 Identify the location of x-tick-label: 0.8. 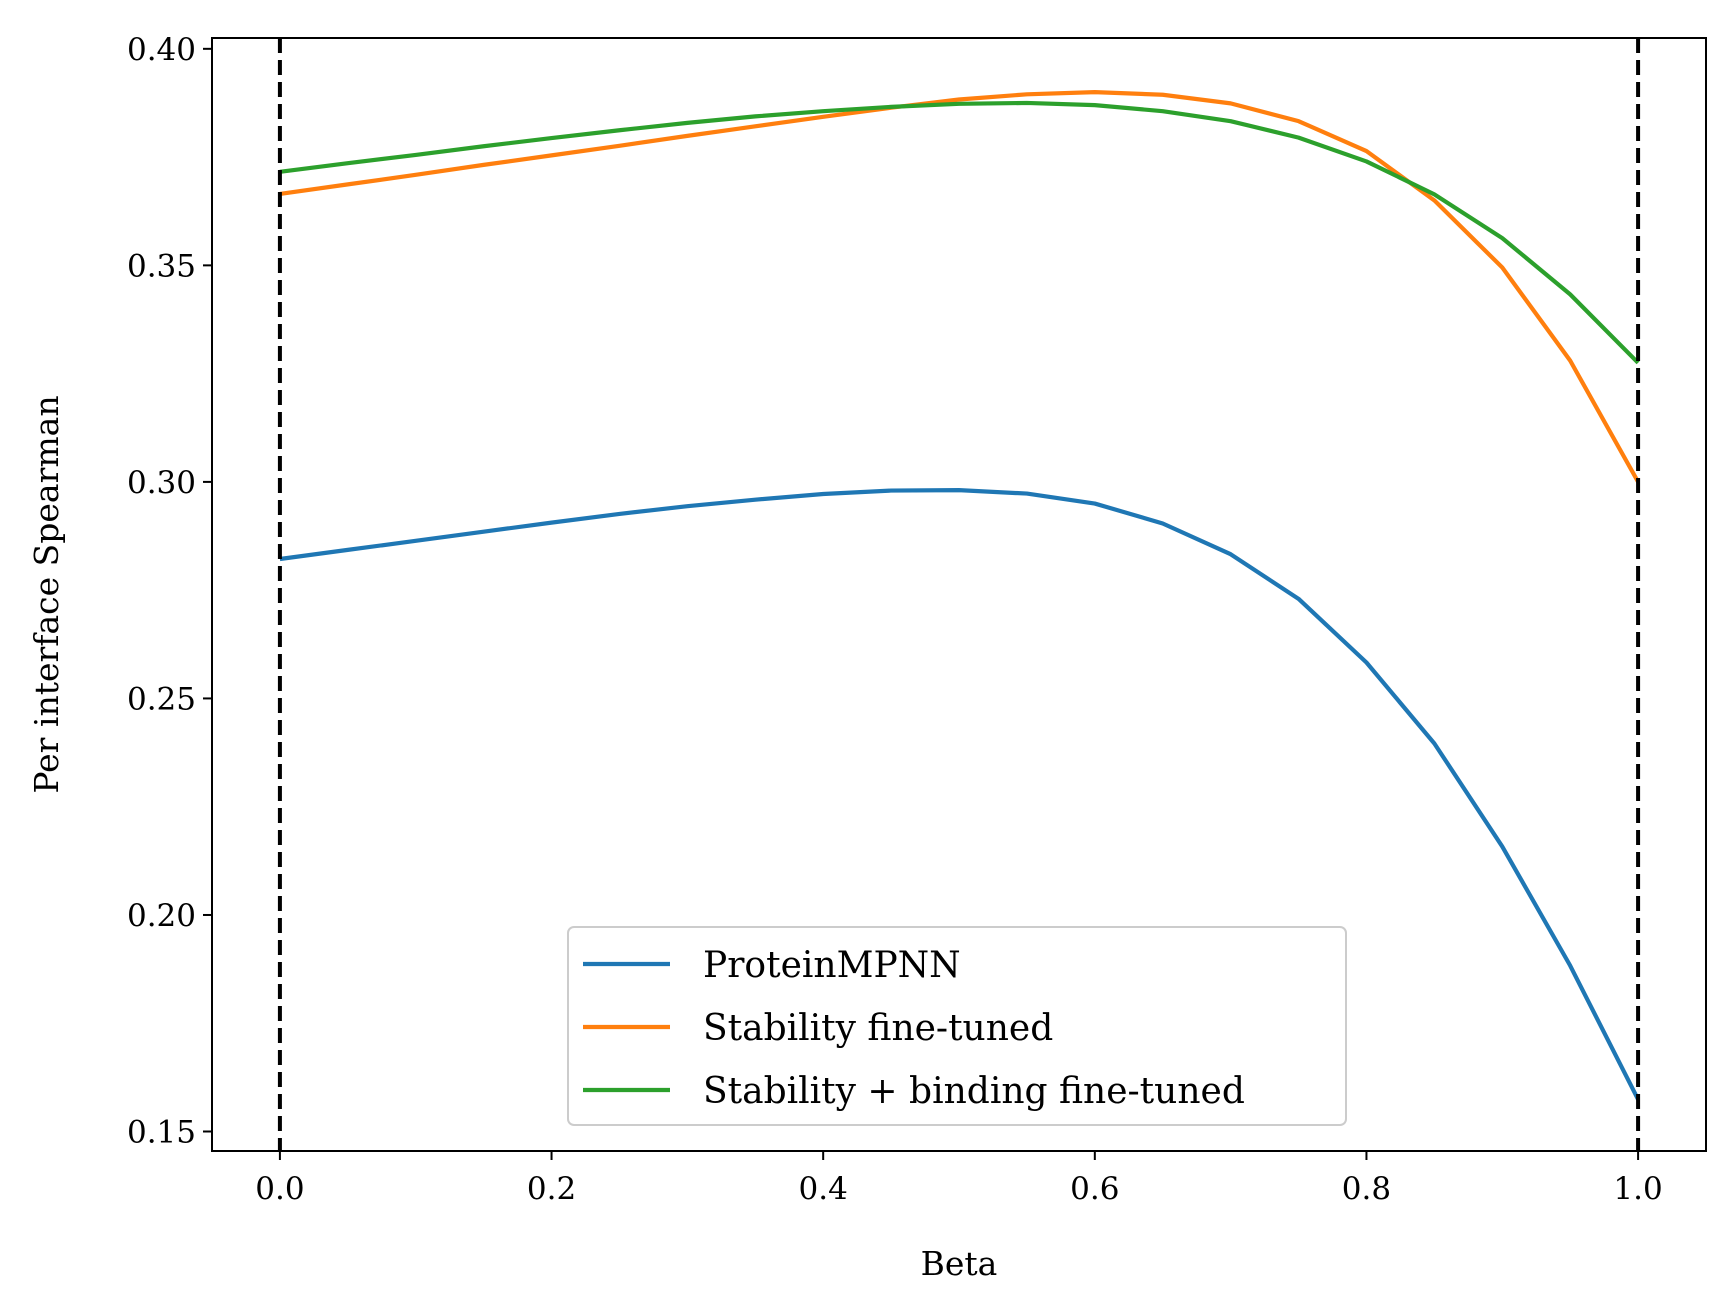
(1366, 1189).